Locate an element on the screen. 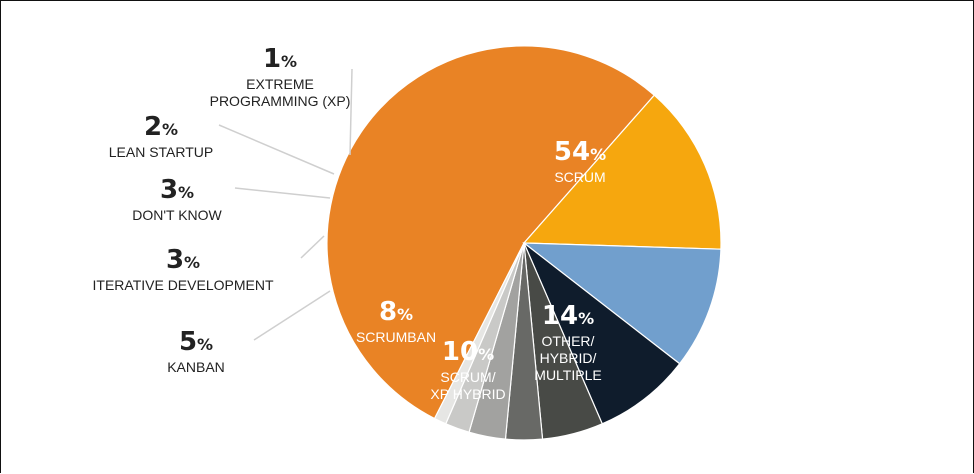 The image size is (974, 474). slice-label-other-hybrid-multiple-line-1: OTHER/ is located at coordinates (568, 341).